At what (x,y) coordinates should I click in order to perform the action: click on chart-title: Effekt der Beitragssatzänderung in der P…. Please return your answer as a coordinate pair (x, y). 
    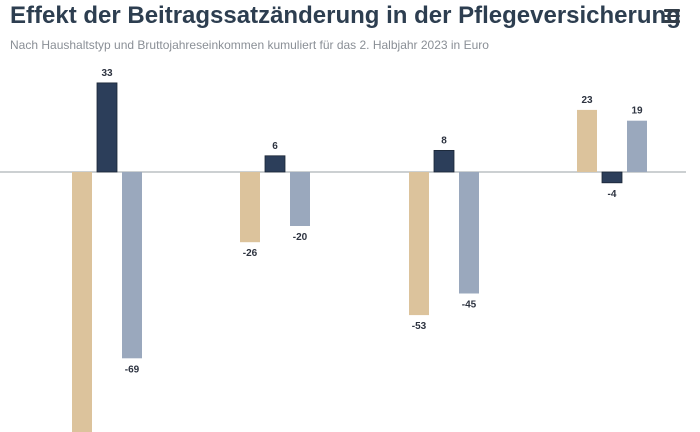
    Looking at the image, I should click on (345, 15).